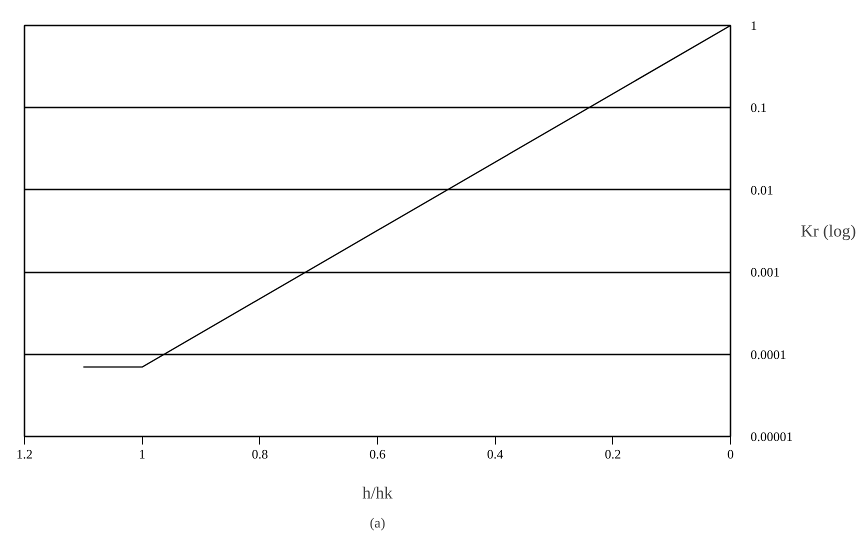  What do you see at coordinates (612, 454) in the screenshot?
I see `x-tick-label: 0.2` at bounding box center [612, 454].